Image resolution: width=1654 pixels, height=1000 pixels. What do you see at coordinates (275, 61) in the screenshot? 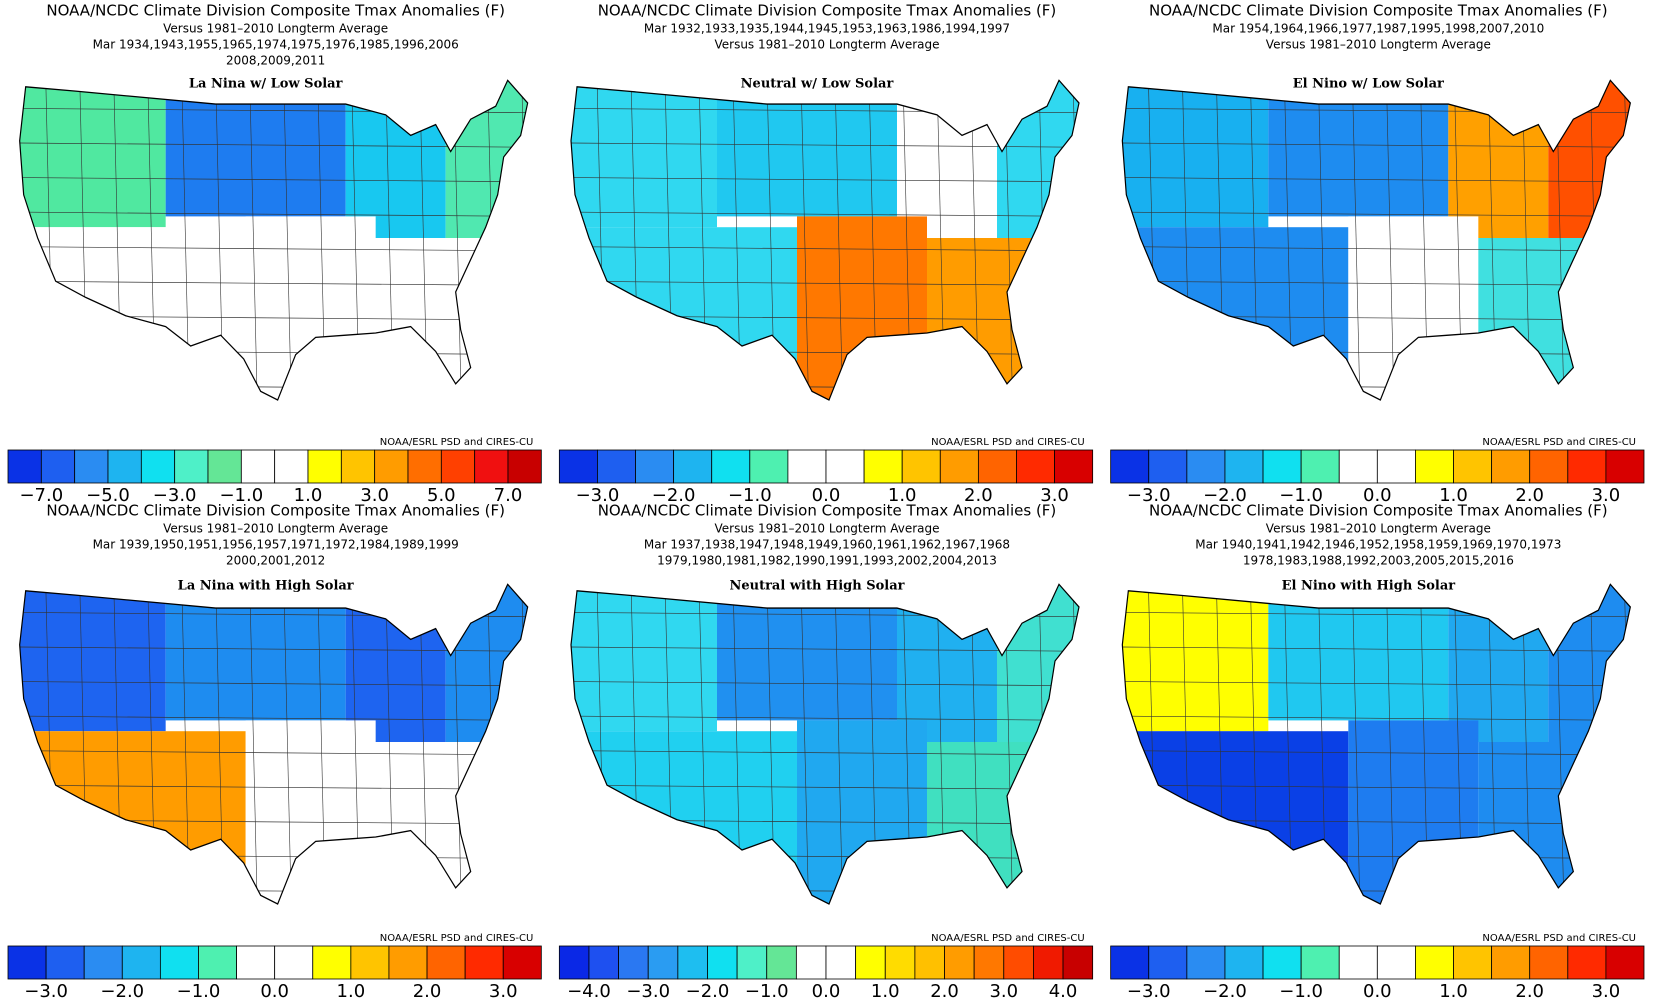
I see `header-line: 2008,2009,2011` at bounding box center [275, 61].